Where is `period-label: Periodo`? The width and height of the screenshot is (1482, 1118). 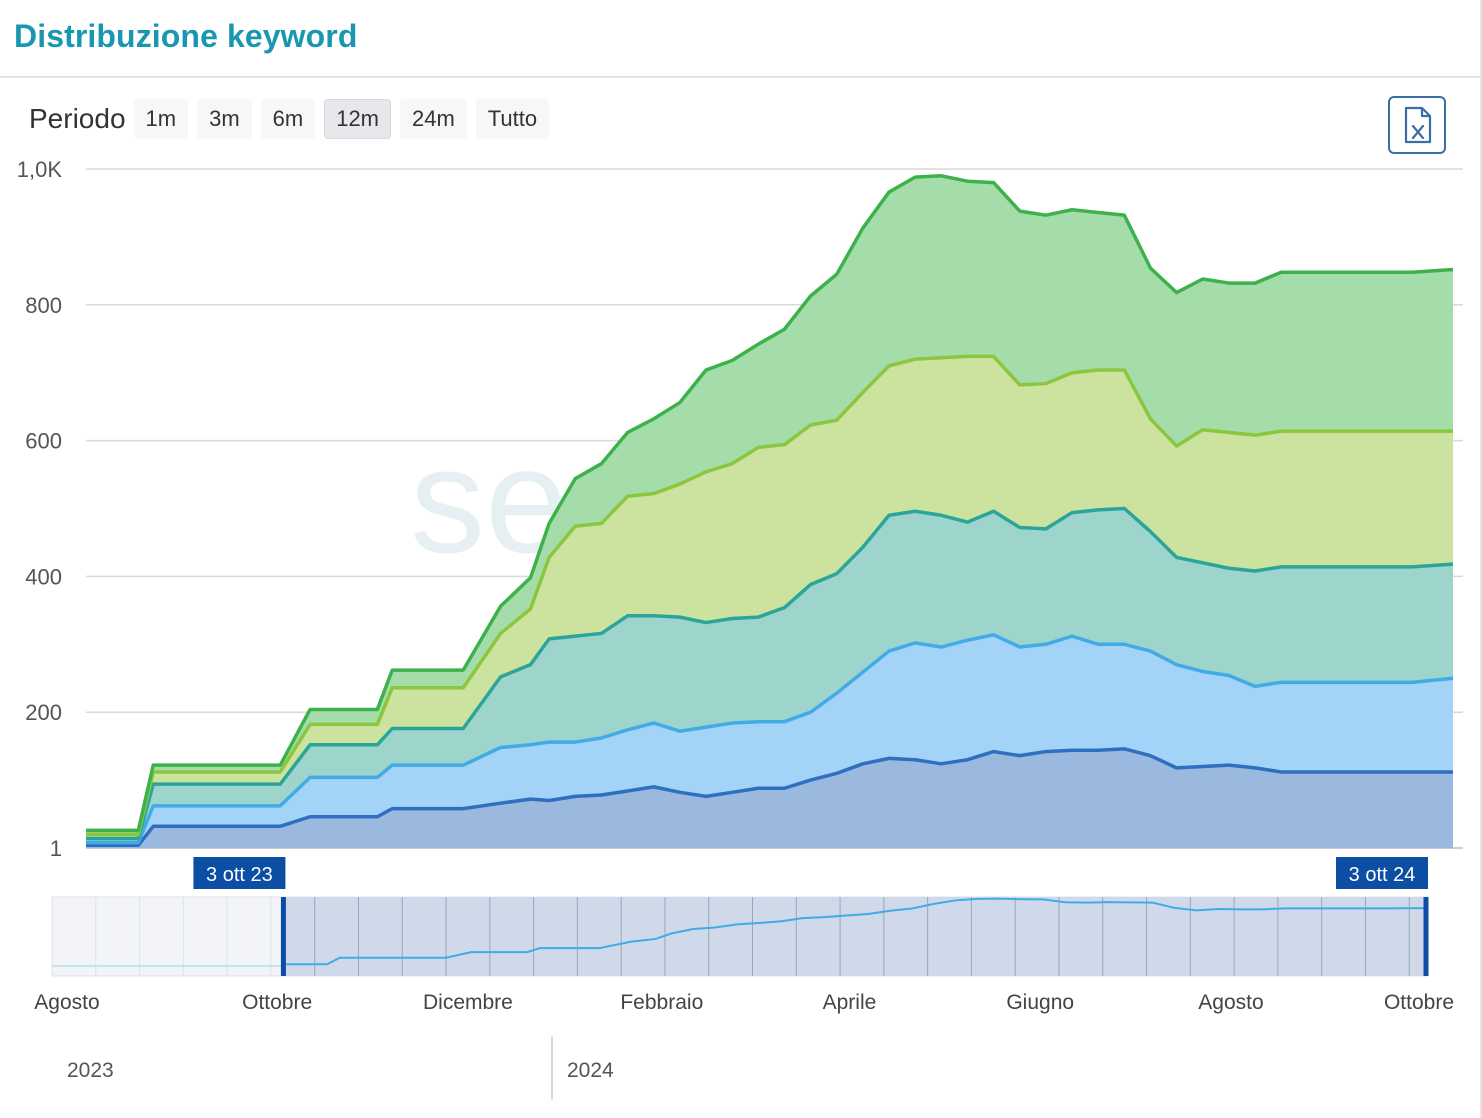 period-label: Periodo is located at coordinates (77, 118).